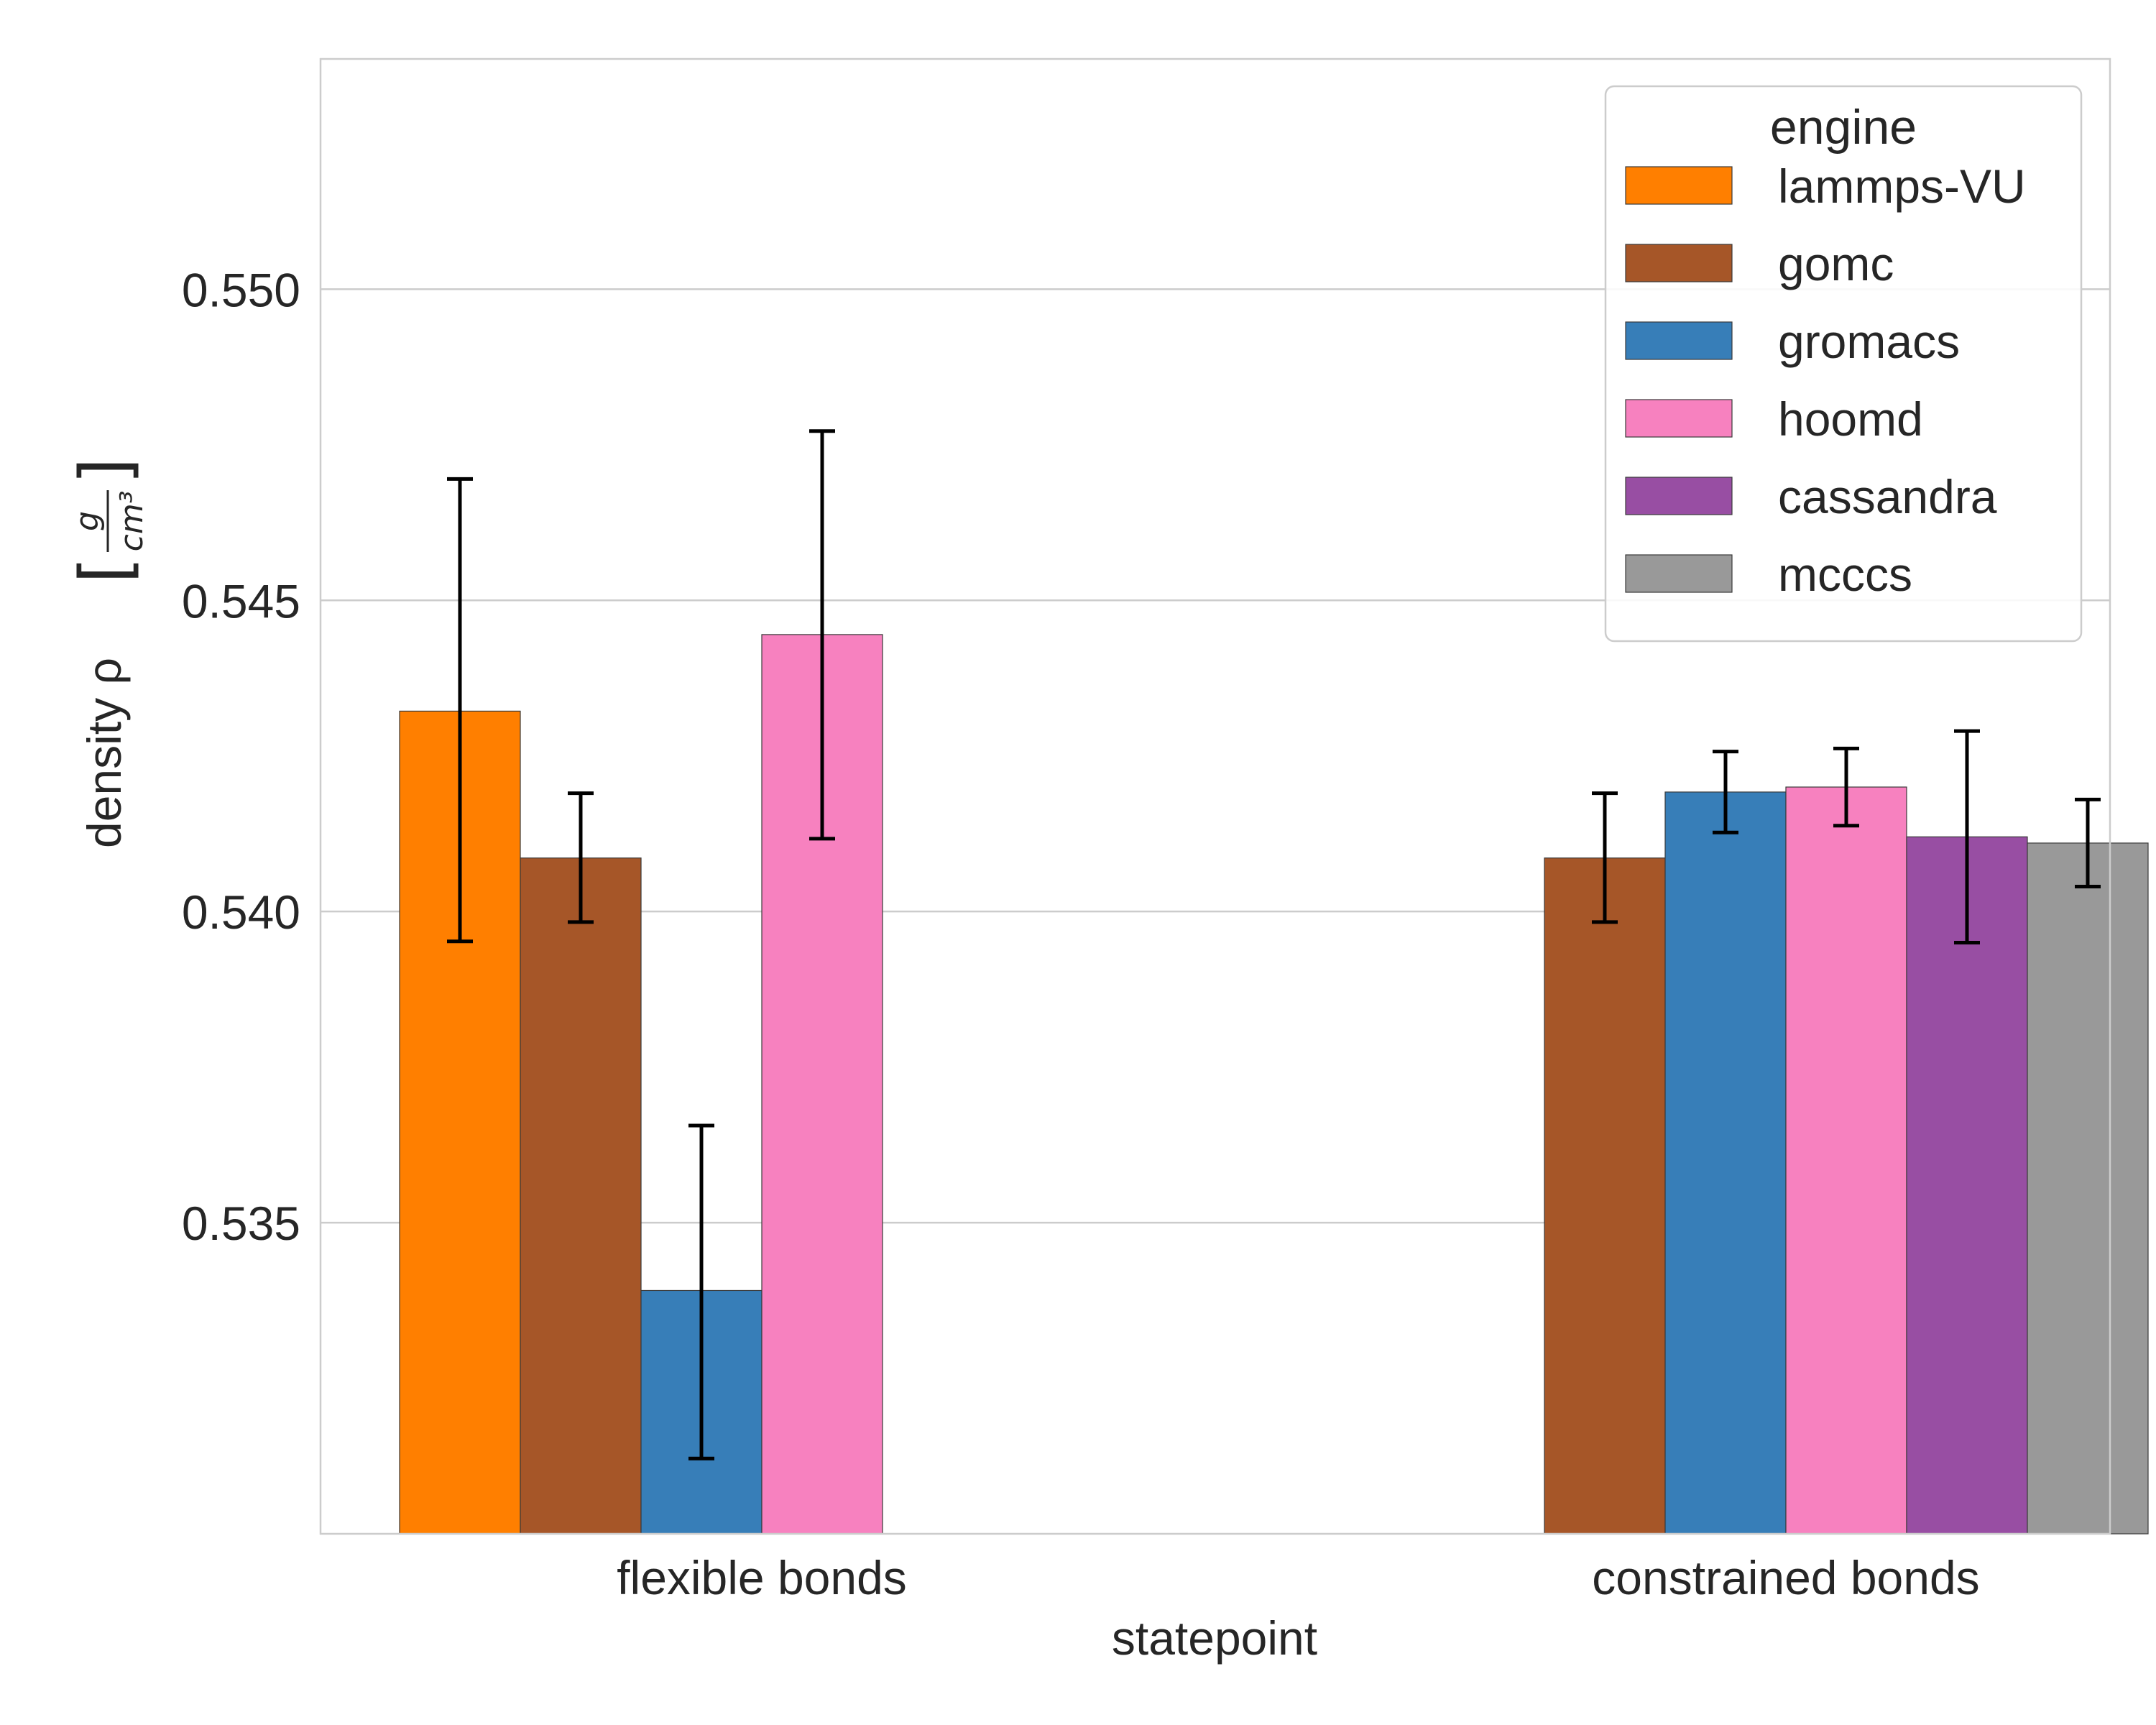 This screenshot has height=1725, width=2156. Describe the element at coordinates (106, 471) in the screenshot. I see `y-axis-bracket-close: ]` at that location.